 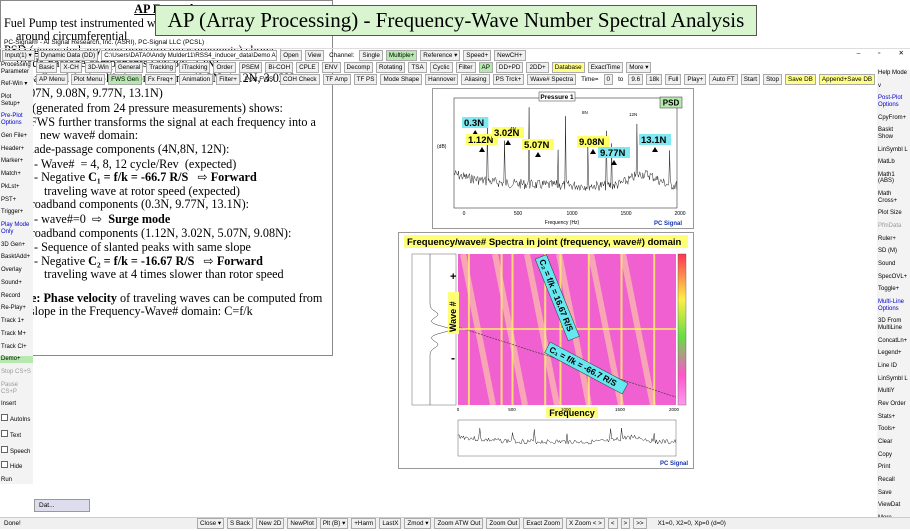 I want to click on status-button: Close ▾, so click(x=211, y=523).